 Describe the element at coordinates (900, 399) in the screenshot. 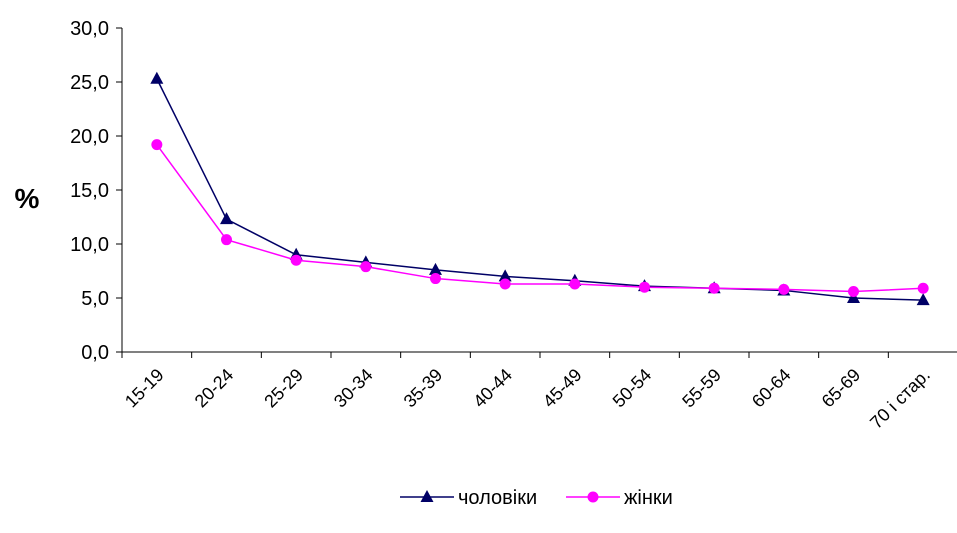

I see `x-tick-label: 70 і стар.` at that location.